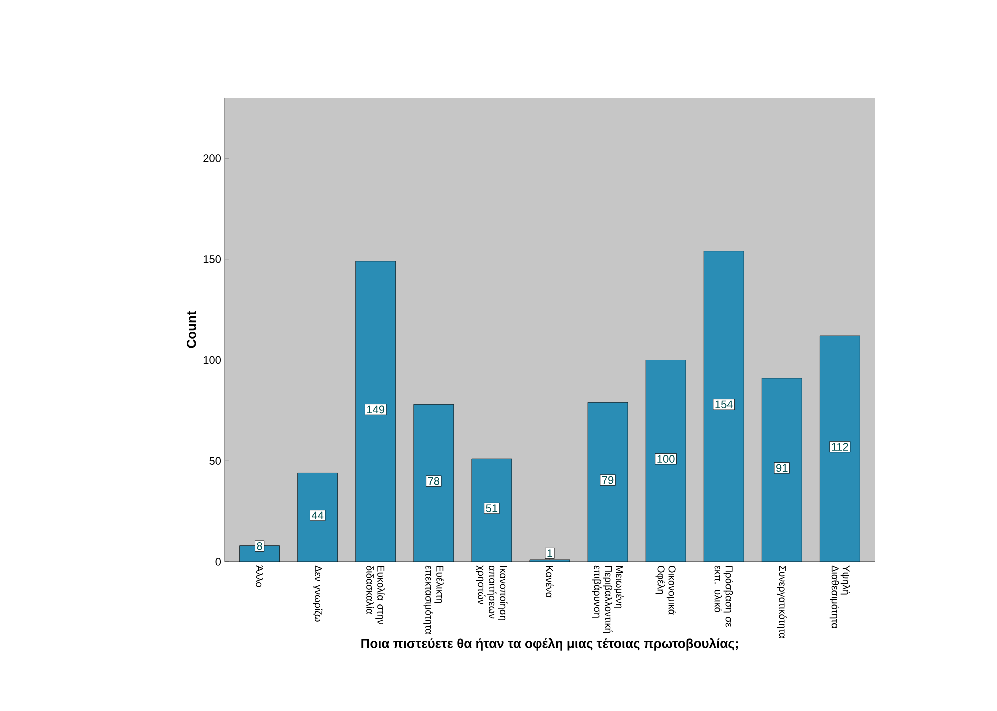 This screenshot has height=711, width=997. What do you see at coordinates (376, 595) in the screenshot?
I see `x-tick-label: Ευκολία στην διδασκαλία` at bounding box center [376, 595].